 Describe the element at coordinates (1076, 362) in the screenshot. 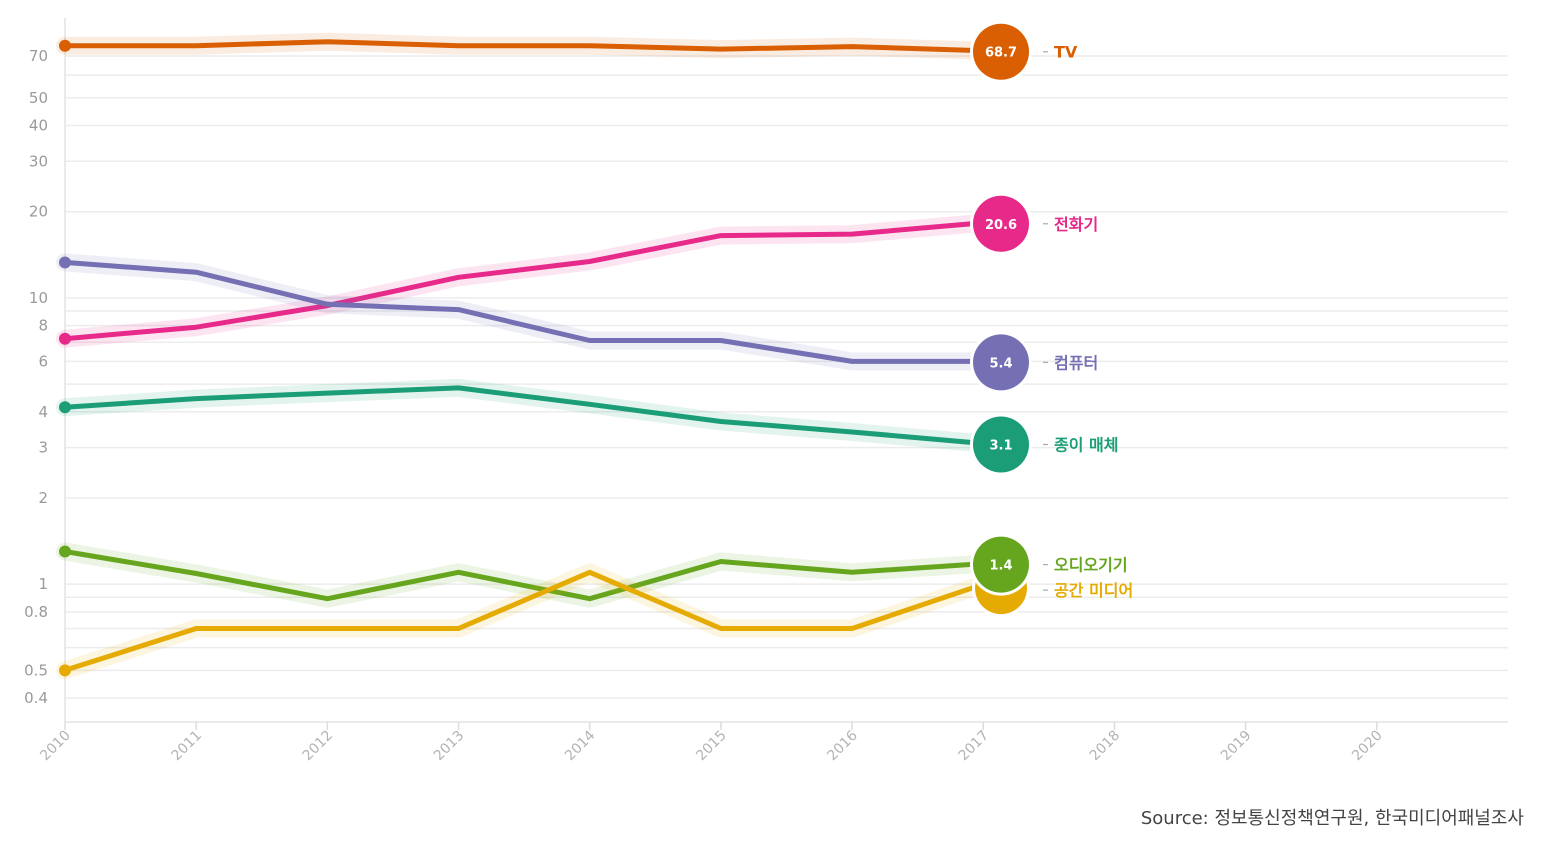

I see `series-label: 컴퓨터` at that location.